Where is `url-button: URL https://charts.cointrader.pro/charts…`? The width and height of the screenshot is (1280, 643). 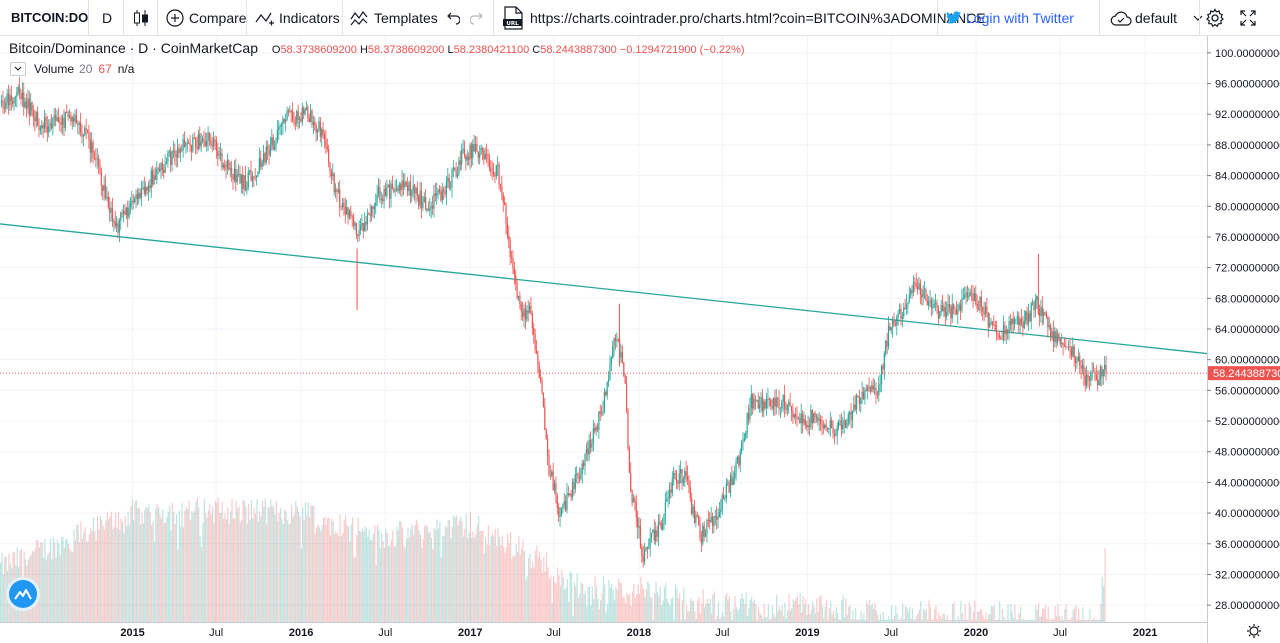
url-button: URL https://charts.cointrader.pro/charts… is located at coordinates (744, 17).